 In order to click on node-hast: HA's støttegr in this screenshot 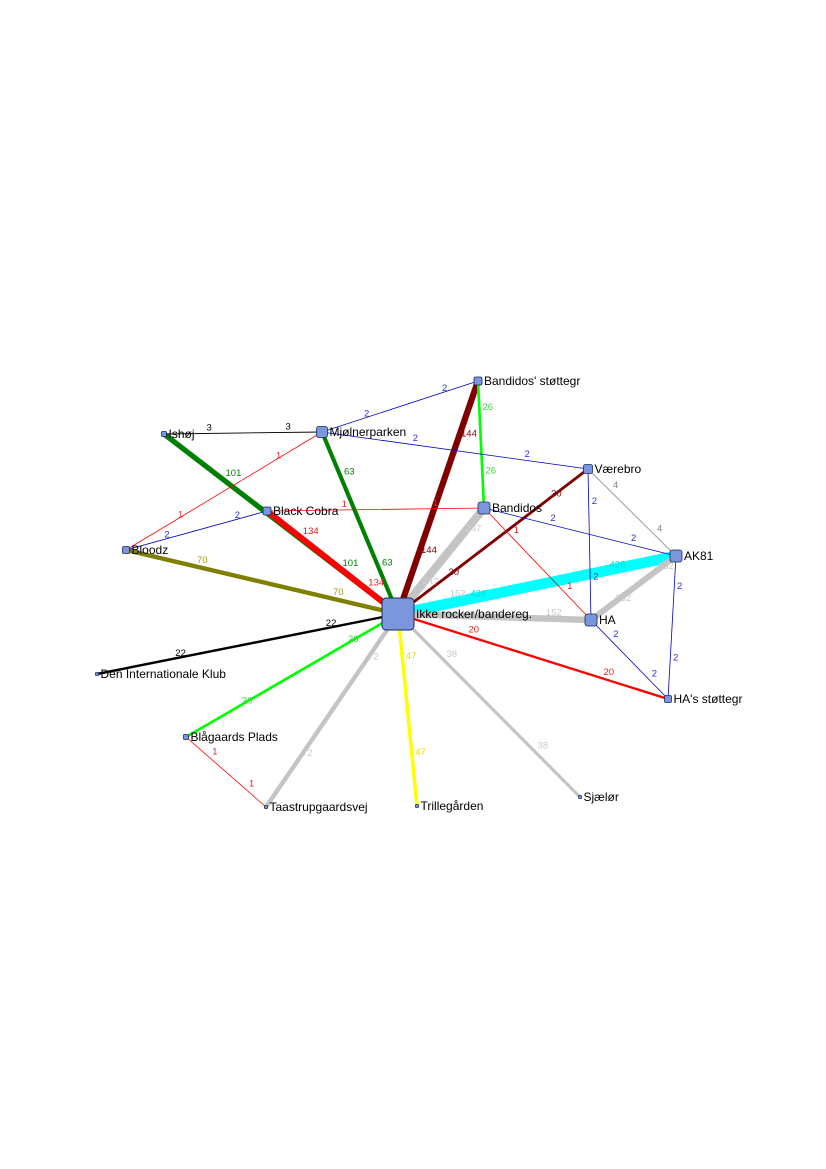, I will do `click(703, 699)`.